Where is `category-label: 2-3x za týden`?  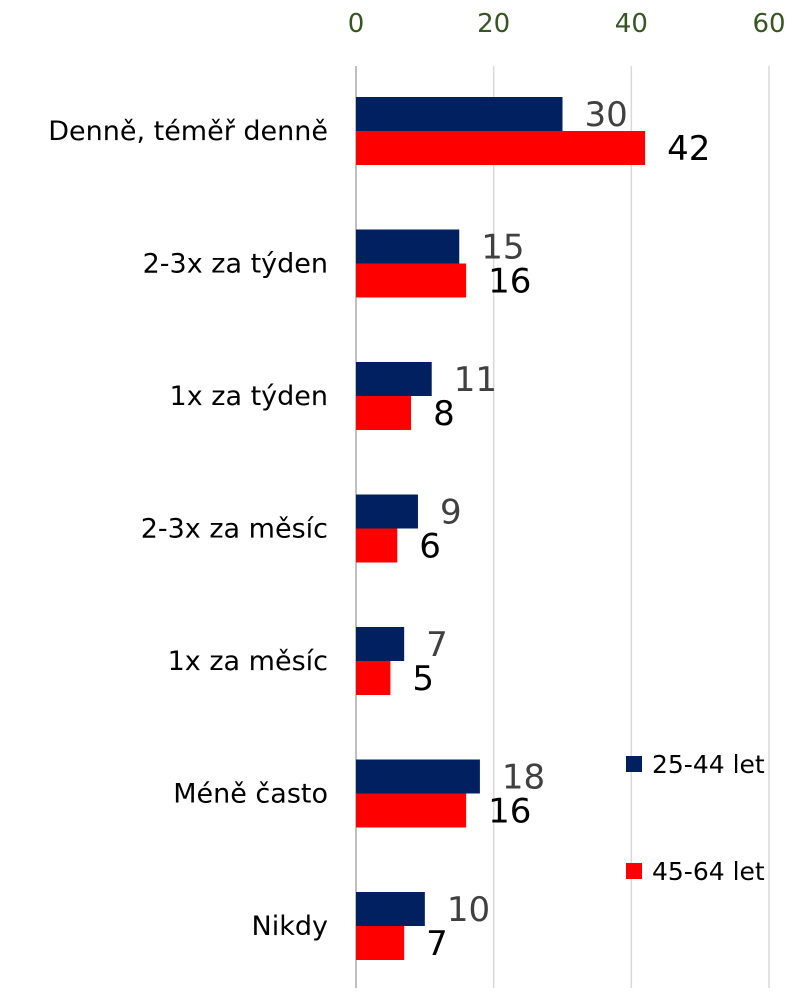 category-label: 2-3x za týden is located at coordinates (235, 264).